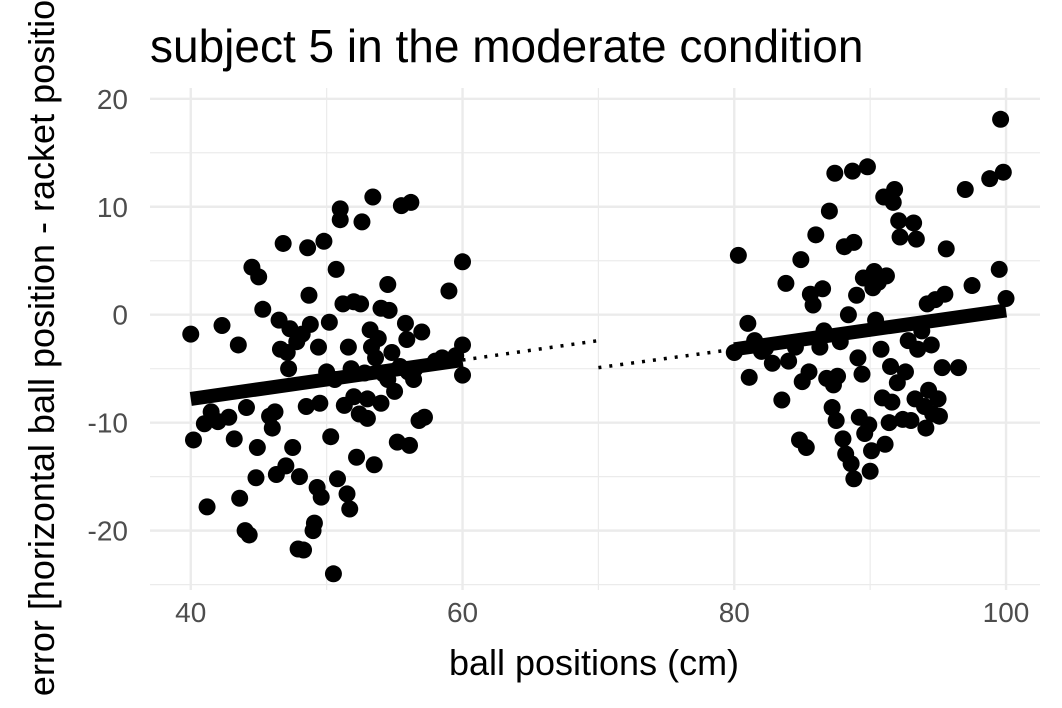 The image size is (1062, 708). Describe the element at coordinates (734, 612) in the screenshot. I see `x-tick-label: 80` at that location.